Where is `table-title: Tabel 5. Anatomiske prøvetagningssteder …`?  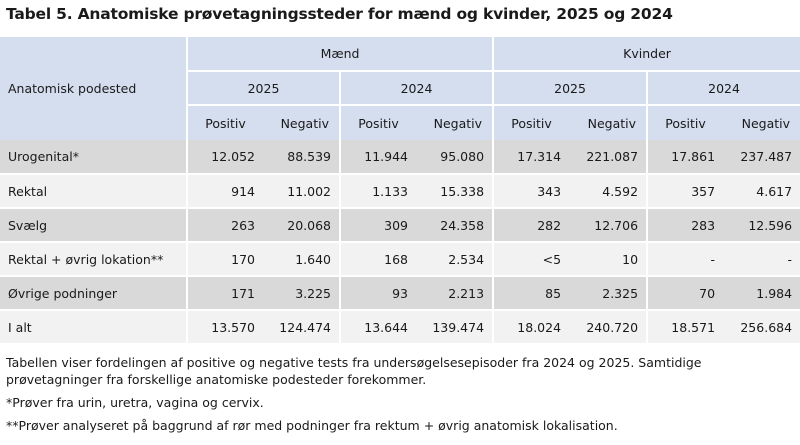 table-title: Tabel 5. Anatomiske prøvetagningssteder … is located at coordinates (339, 14).